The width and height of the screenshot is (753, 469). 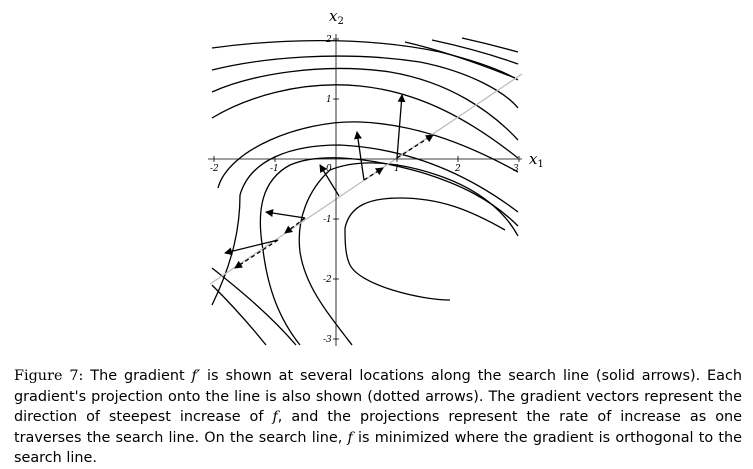 What do you see at coordinates (327, 340) in the screenshot?
I see `y-tick-label: -3` at bounding box center [327, 340].